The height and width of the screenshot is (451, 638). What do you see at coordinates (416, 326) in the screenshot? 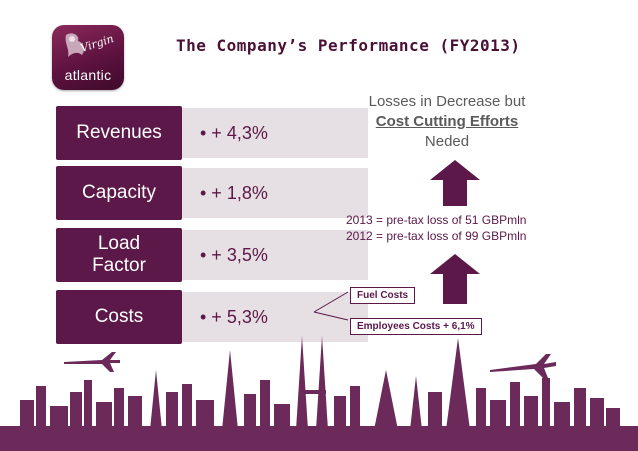
I see `employees-costs-tag: Employees Costs + 6,1%` at bounding box center [416, 326].